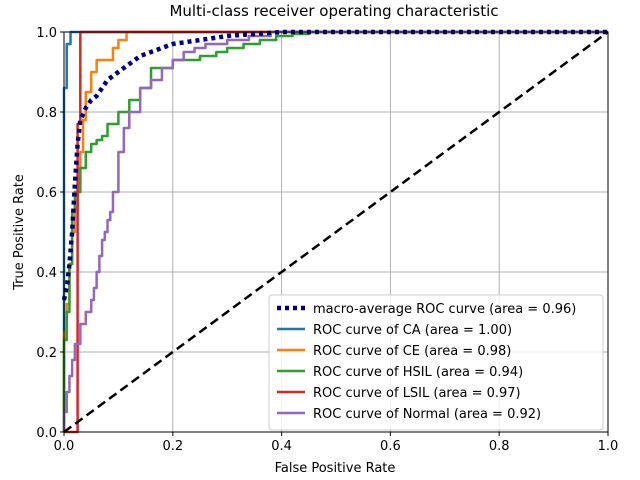 The height and width of the screenshot is (480, 640). Describe the element at coordinates (64, 446) in the screenshot. I see `x-tick-label: 0.0` at that location.